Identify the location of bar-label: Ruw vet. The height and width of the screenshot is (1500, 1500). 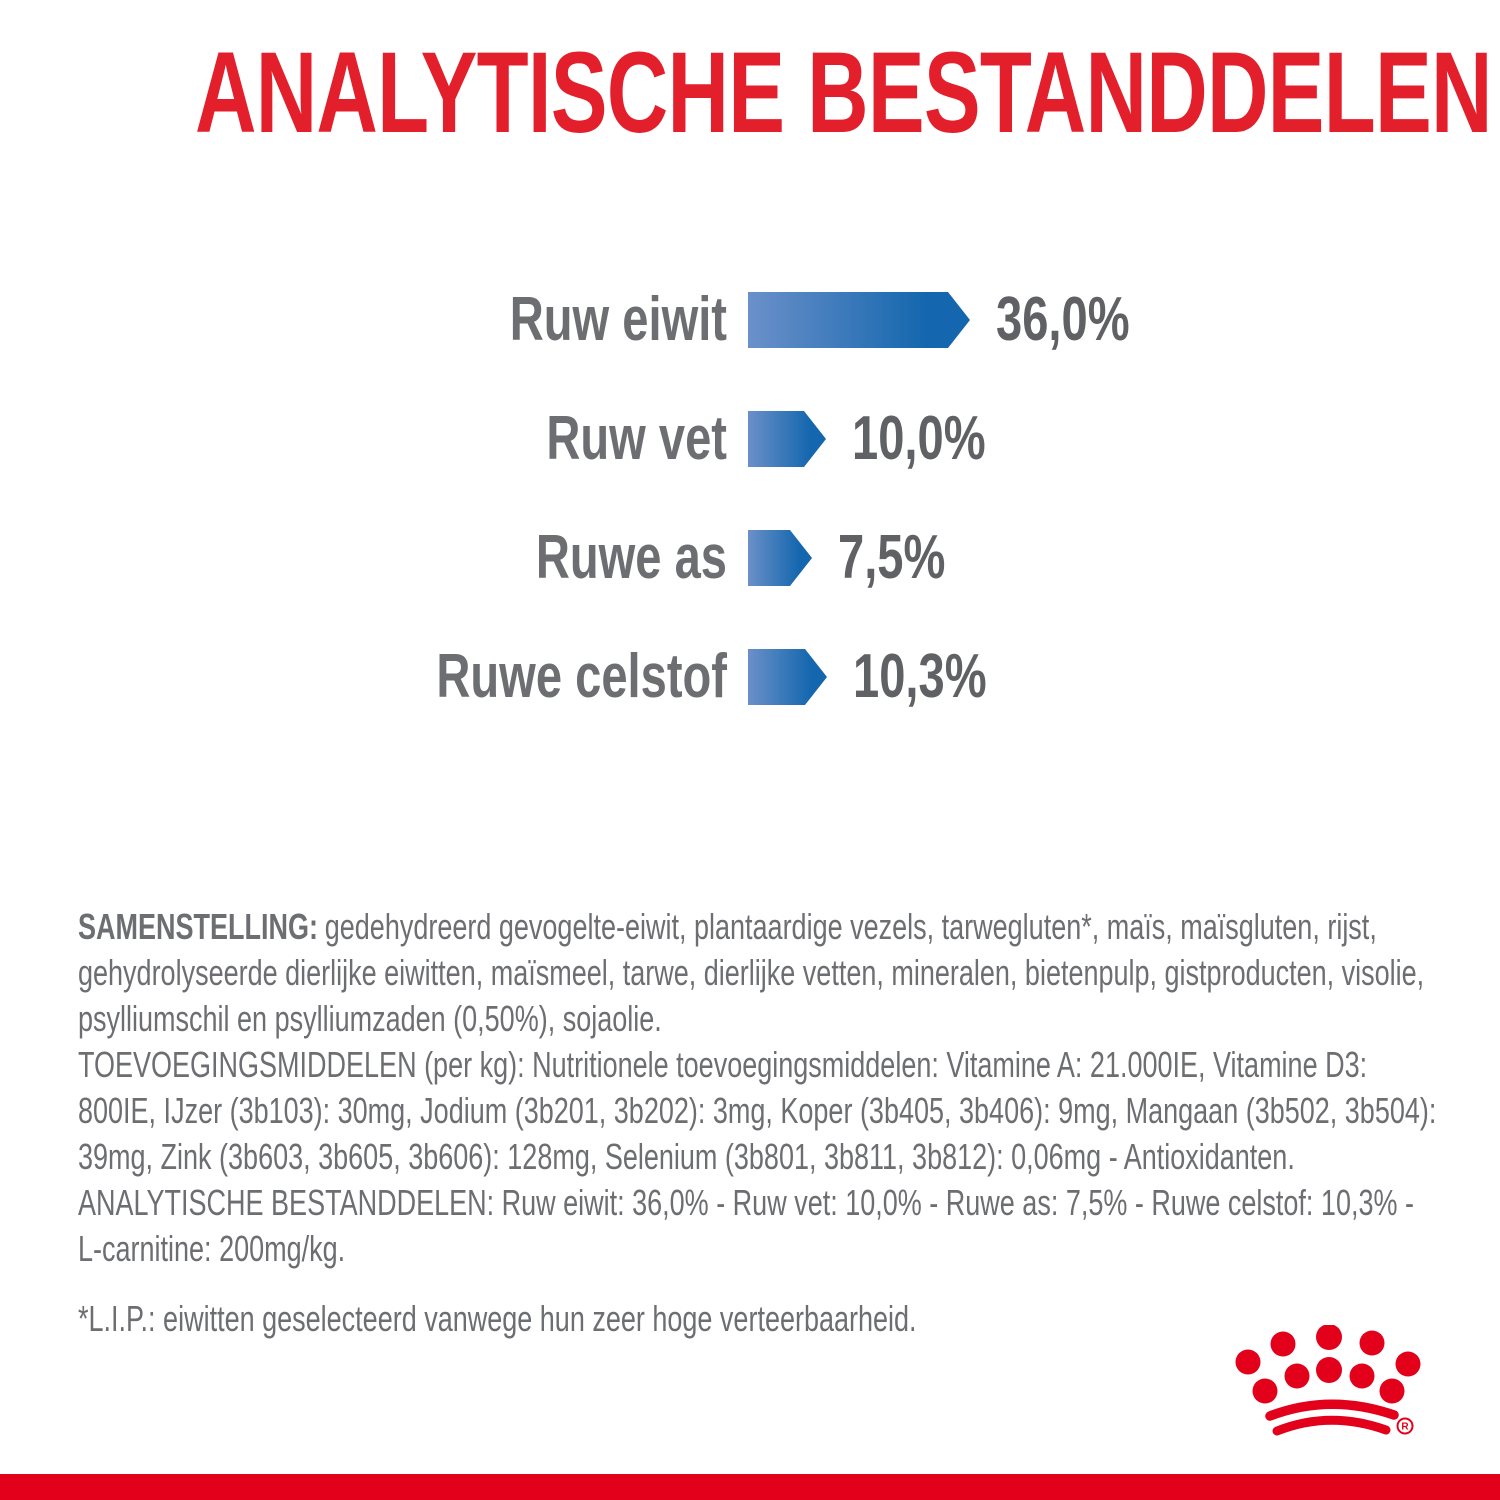
(636, 438).